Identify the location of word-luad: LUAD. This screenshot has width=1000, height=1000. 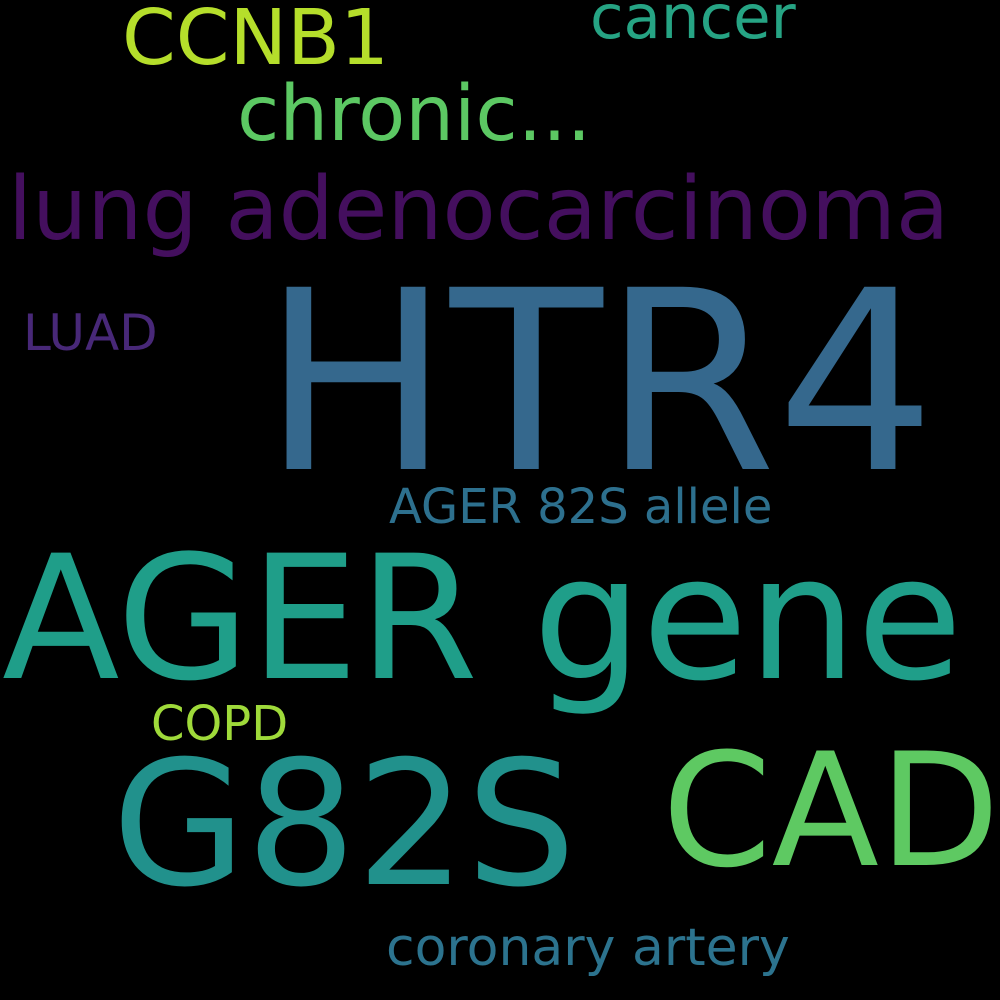
(90, 333).